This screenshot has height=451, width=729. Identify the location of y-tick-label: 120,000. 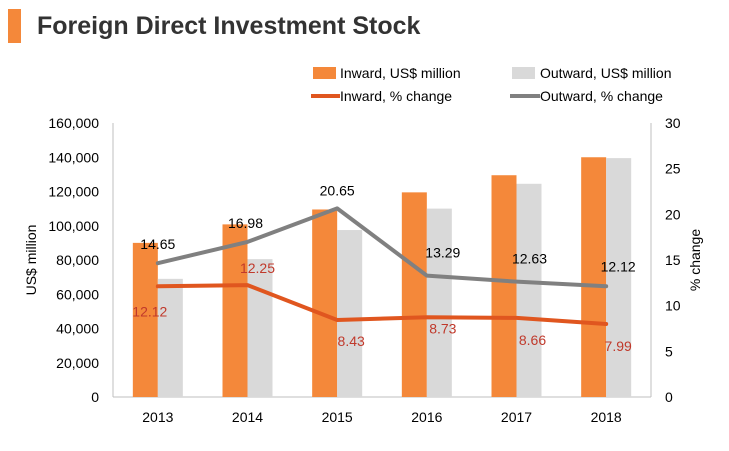
(73, 192).